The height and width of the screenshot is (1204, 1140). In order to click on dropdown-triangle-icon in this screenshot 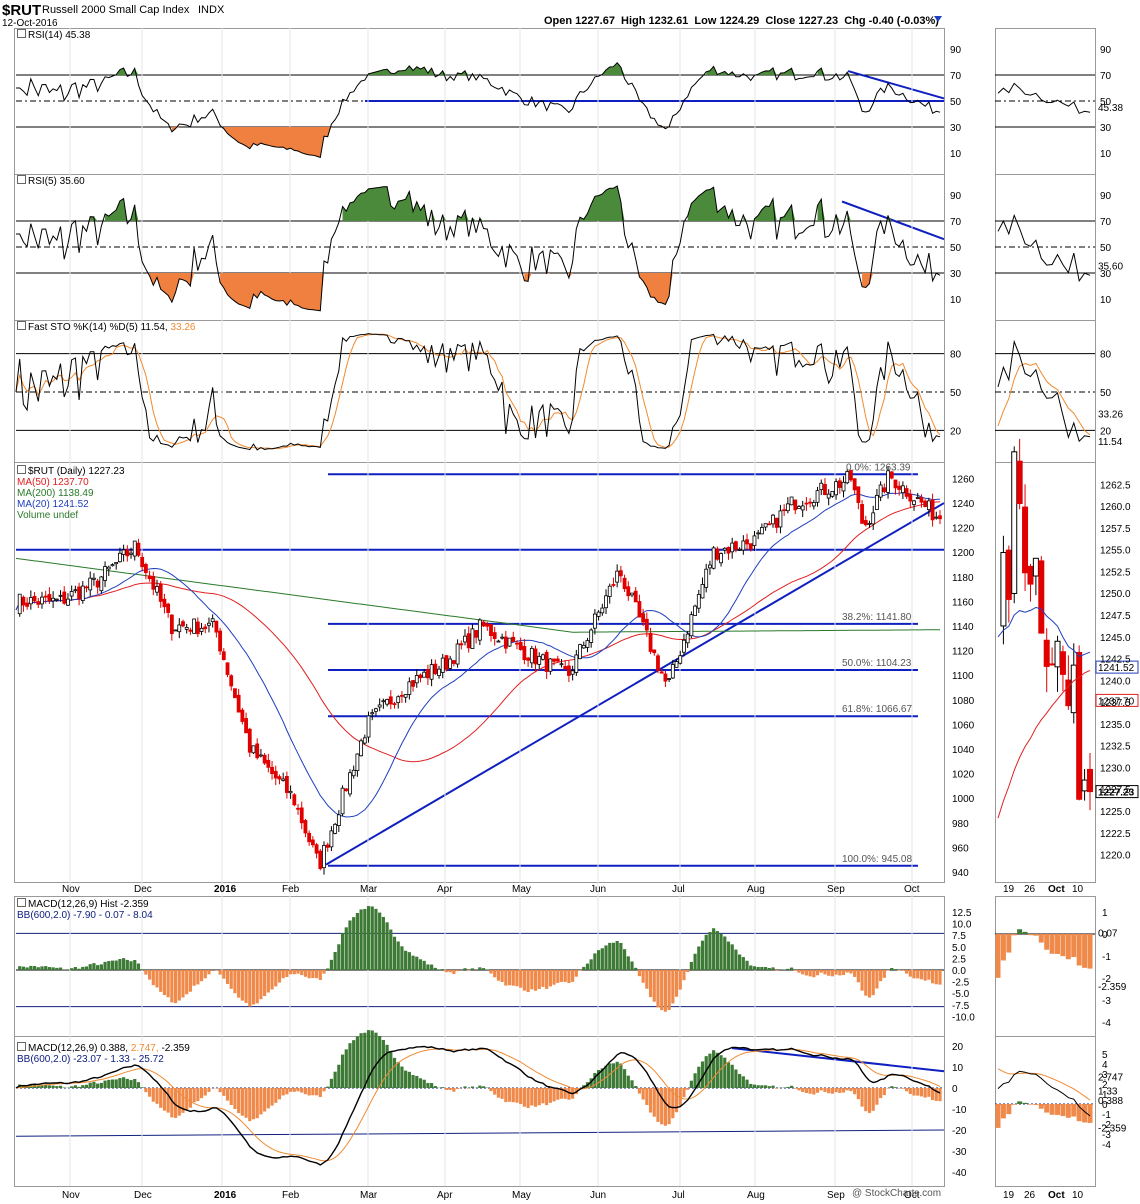, I will do `click(938, 19)`.